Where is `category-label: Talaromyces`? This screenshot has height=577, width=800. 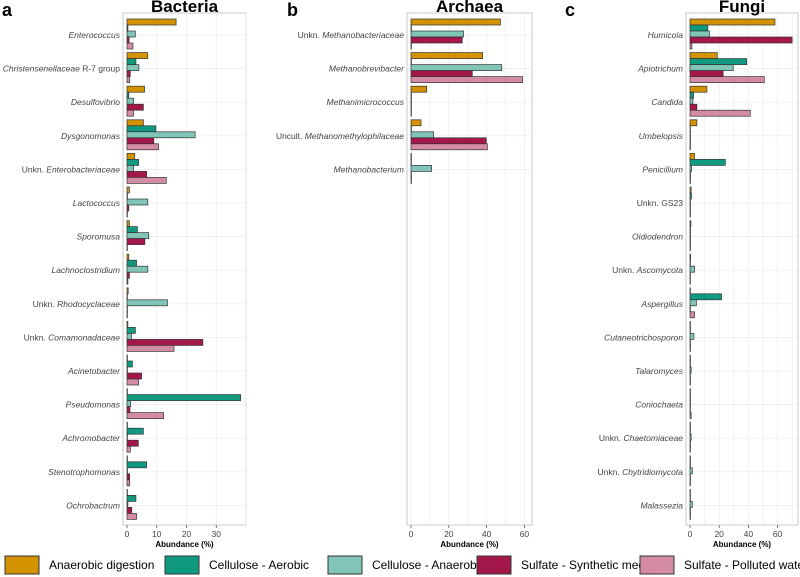 category-label: Talaromyces is located at coordinates (659, 371).